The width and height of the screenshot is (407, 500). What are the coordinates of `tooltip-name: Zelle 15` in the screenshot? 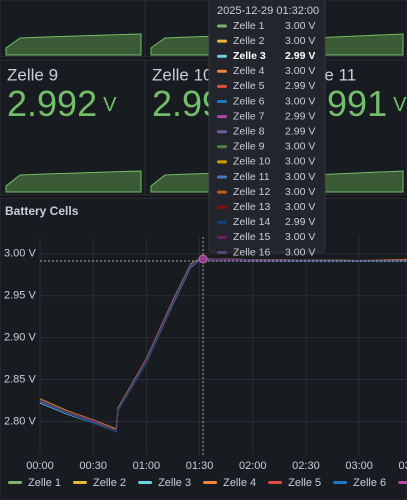 It's located at (252, 237).